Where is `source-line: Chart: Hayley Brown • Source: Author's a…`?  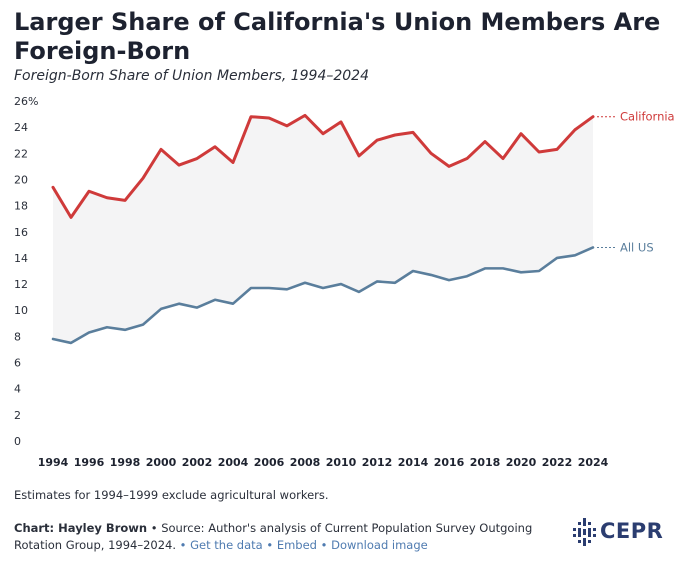 source-line: Chart: Hayley Brown • Source: Author's a… is located at coordinates (284, 537).